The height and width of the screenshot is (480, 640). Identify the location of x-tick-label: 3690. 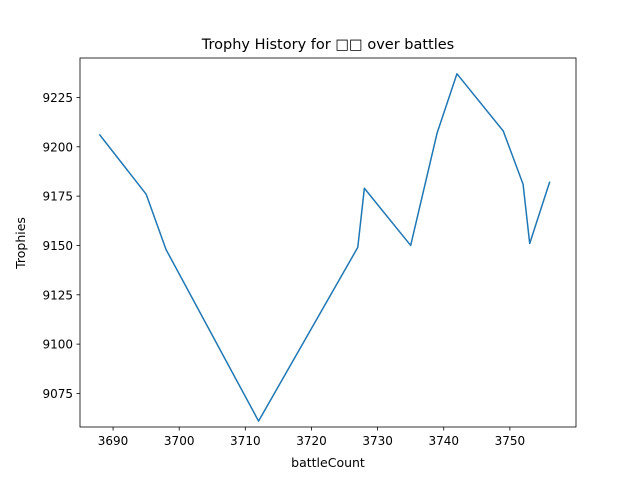
(113, 441).